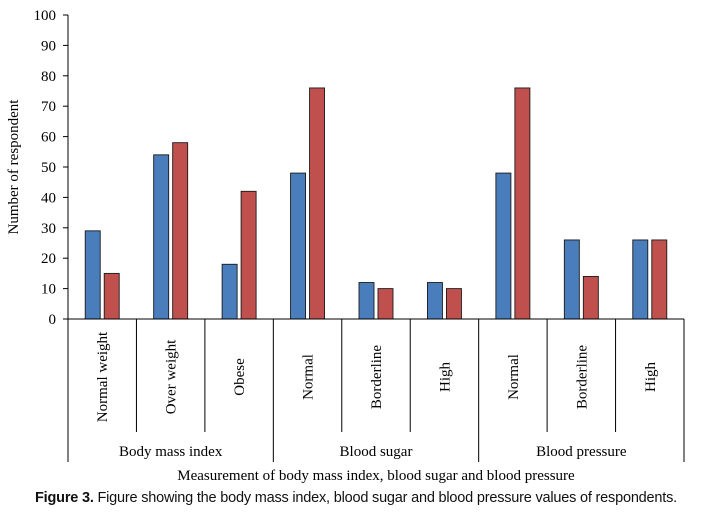  I want to click on y-tick-label: 80, so click(48, 77).